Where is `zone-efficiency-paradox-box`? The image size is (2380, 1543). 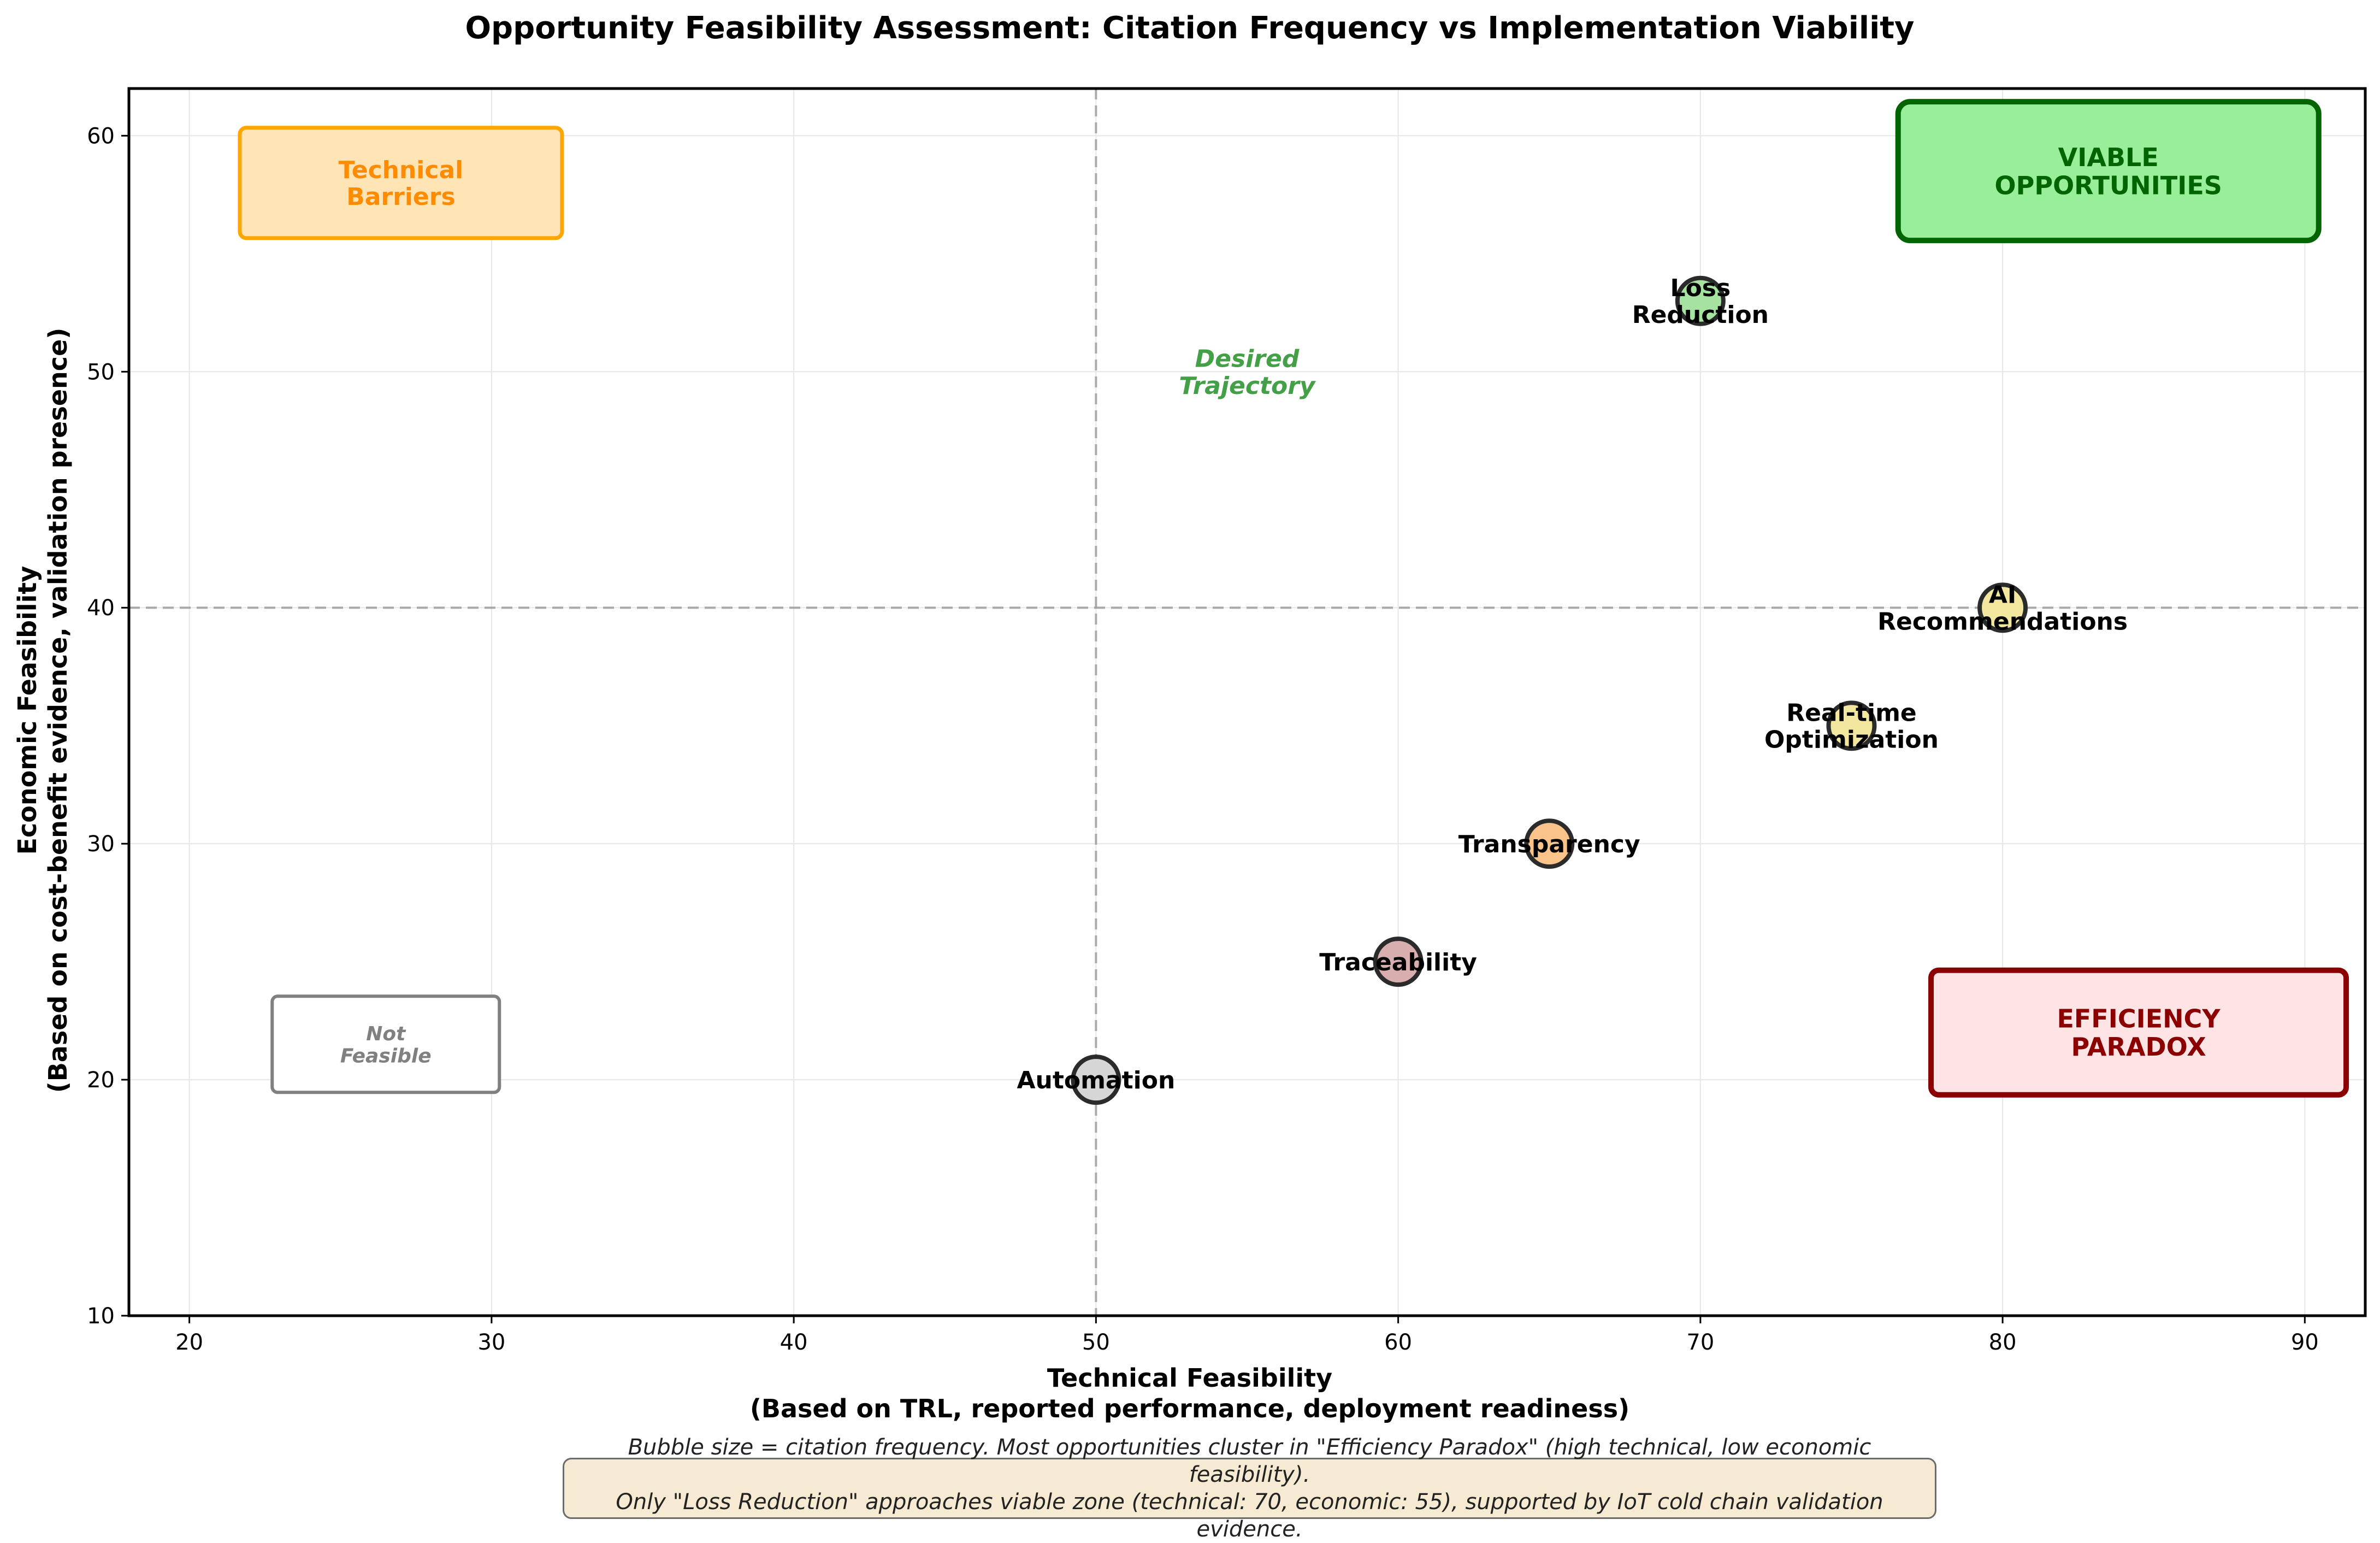 zone-efficiency-paradox-box is located at coordinates (2138, 1032).